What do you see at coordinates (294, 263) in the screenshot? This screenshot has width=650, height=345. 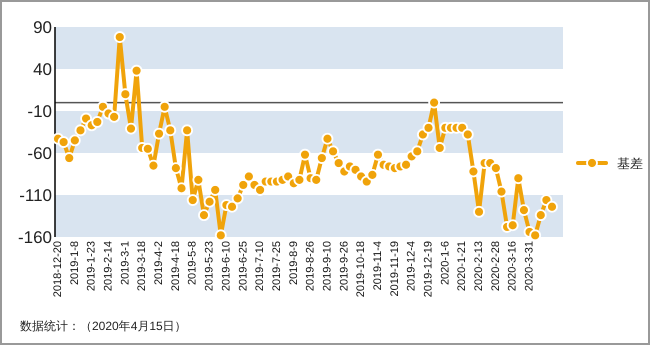 I see `x-tick-label: 2019-8-9` at bounding box center [294, 263].